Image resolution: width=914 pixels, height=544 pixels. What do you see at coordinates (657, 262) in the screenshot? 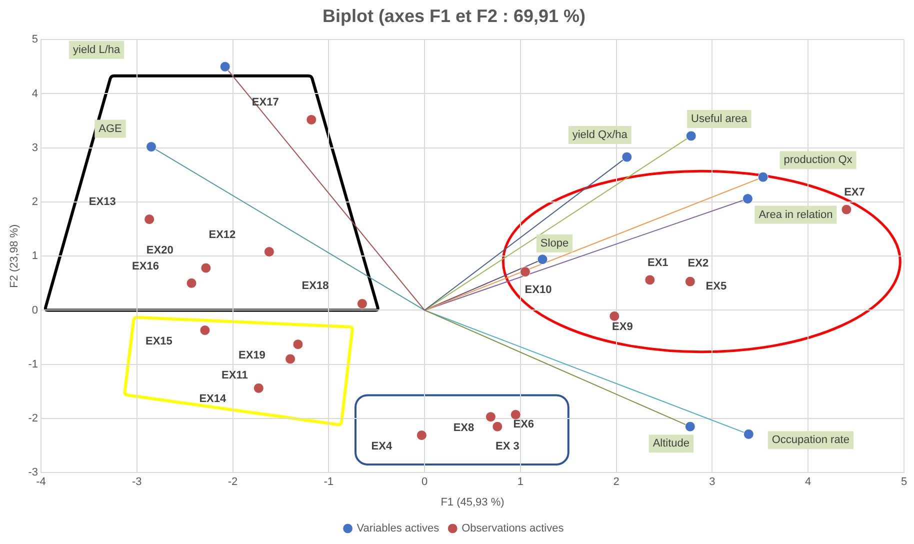
I see `annotation: EX1` at bounding box center [657, 262].